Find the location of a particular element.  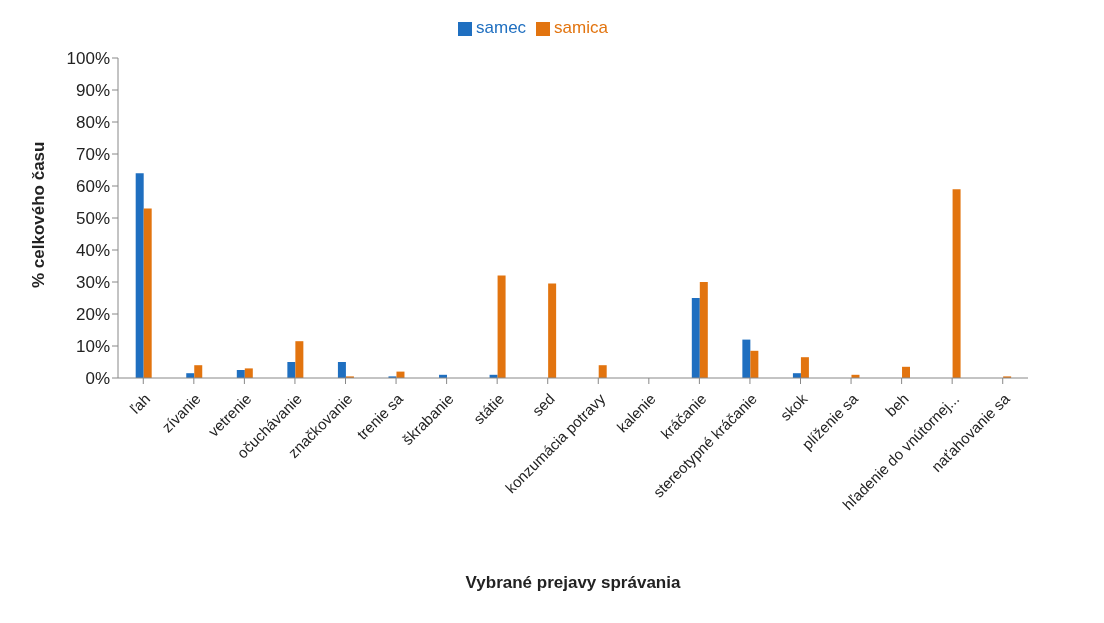

y-tick-label: 20% is located at coordinates (92, 315).